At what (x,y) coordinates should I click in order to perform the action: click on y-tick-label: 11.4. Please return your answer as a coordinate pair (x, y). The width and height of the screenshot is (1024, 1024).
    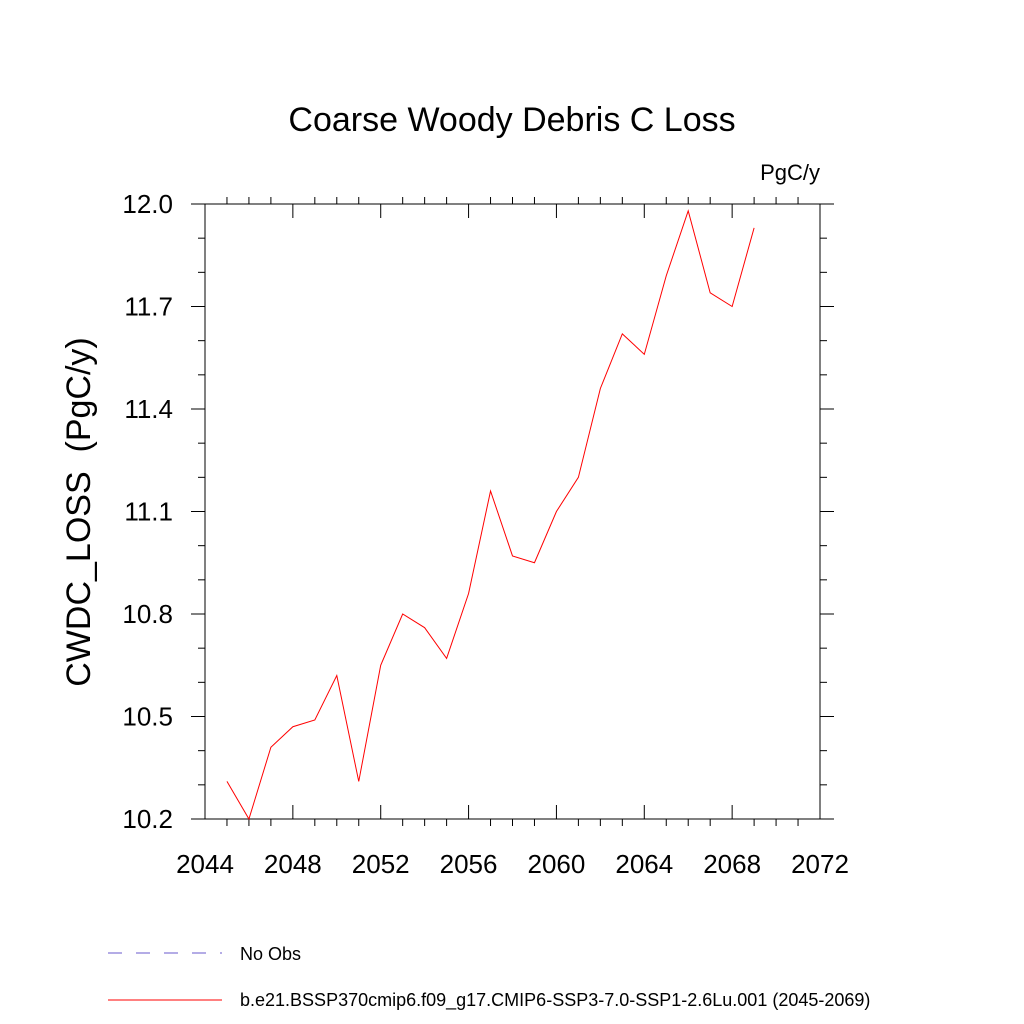
    Looking at the image, I should click on (148, 409).